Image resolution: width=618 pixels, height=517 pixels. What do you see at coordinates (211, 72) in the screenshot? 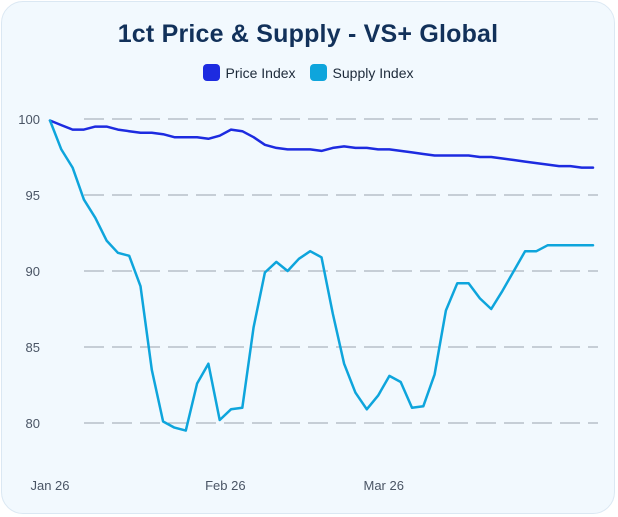
I see `legend-swatch-price` at bounding box center [211, 72].